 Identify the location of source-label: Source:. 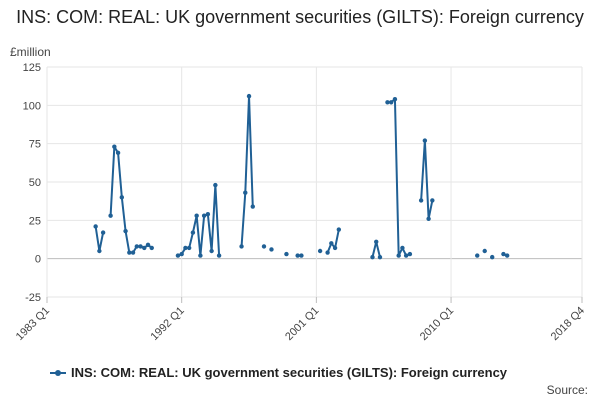
(567, 390).